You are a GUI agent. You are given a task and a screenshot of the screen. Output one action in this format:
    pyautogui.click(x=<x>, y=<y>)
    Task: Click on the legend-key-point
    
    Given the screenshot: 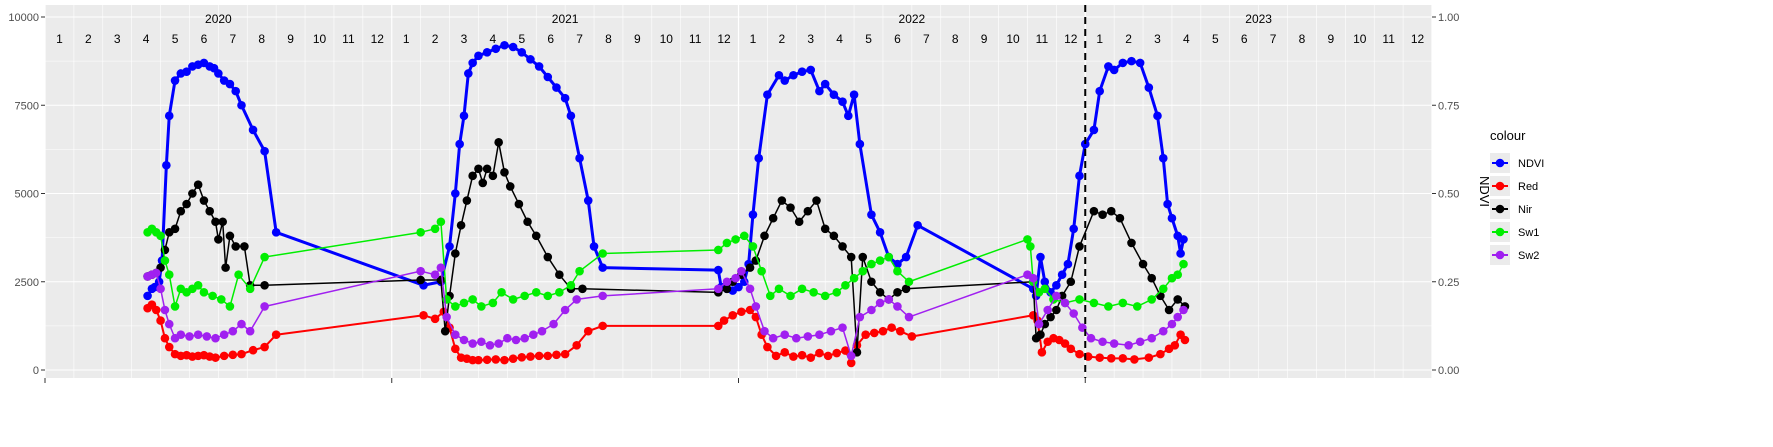 What is the action you would take?
    pyautogui.click(x=1500, y=163)
    